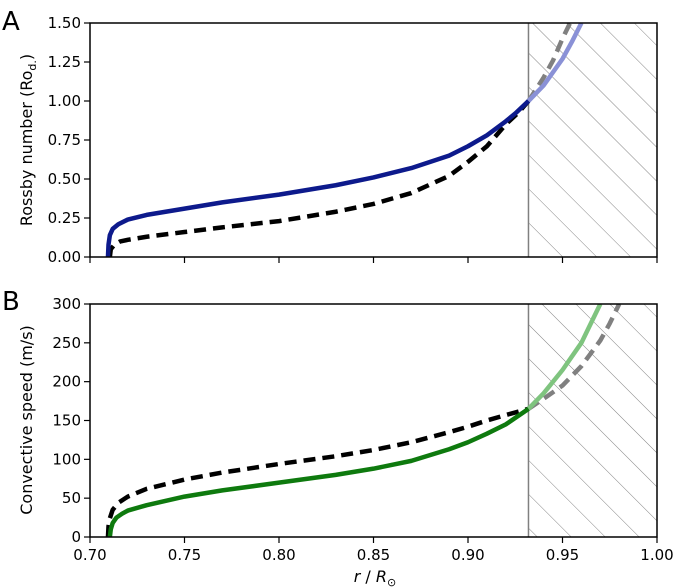 This screenshot has height=587, width=677. What do you see at coordinates (64, 179) in the screenshot?
I see `panel-a-y-tick-label: 0.50` at bounding box center [64, 179].